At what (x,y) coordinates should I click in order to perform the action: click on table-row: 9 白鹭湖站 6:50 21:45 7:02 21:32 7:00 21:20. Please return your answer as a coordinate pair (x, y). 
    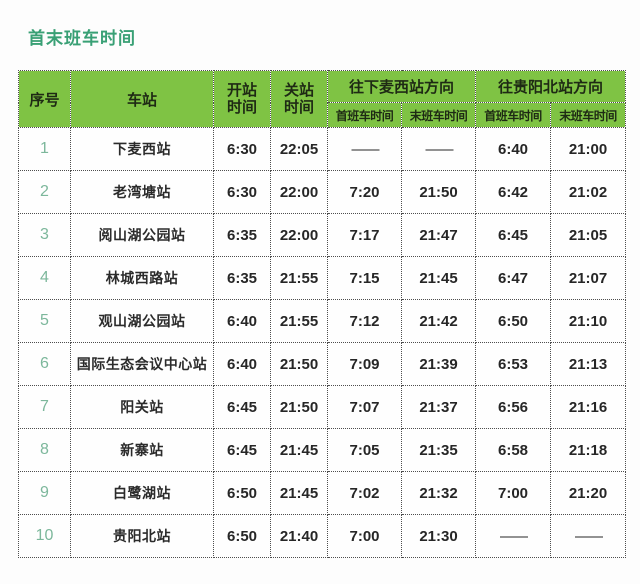
    Looking at the image, I should click on (322, 493).